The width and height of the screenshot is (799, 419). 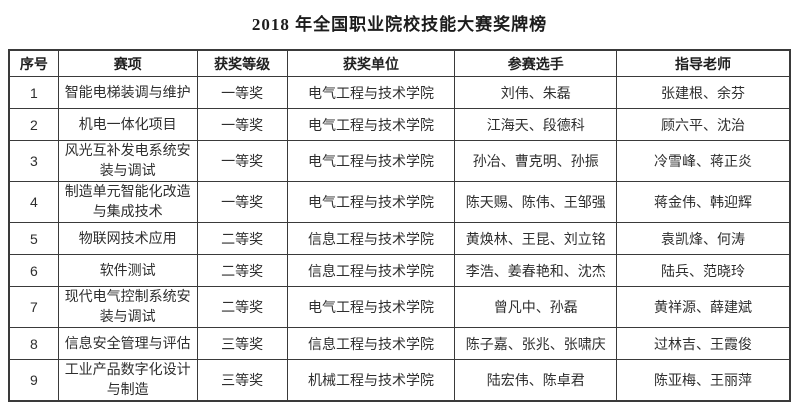 I want to click on cell-teachers: 袁凯烽、何涛, so click(x=703, y=238).